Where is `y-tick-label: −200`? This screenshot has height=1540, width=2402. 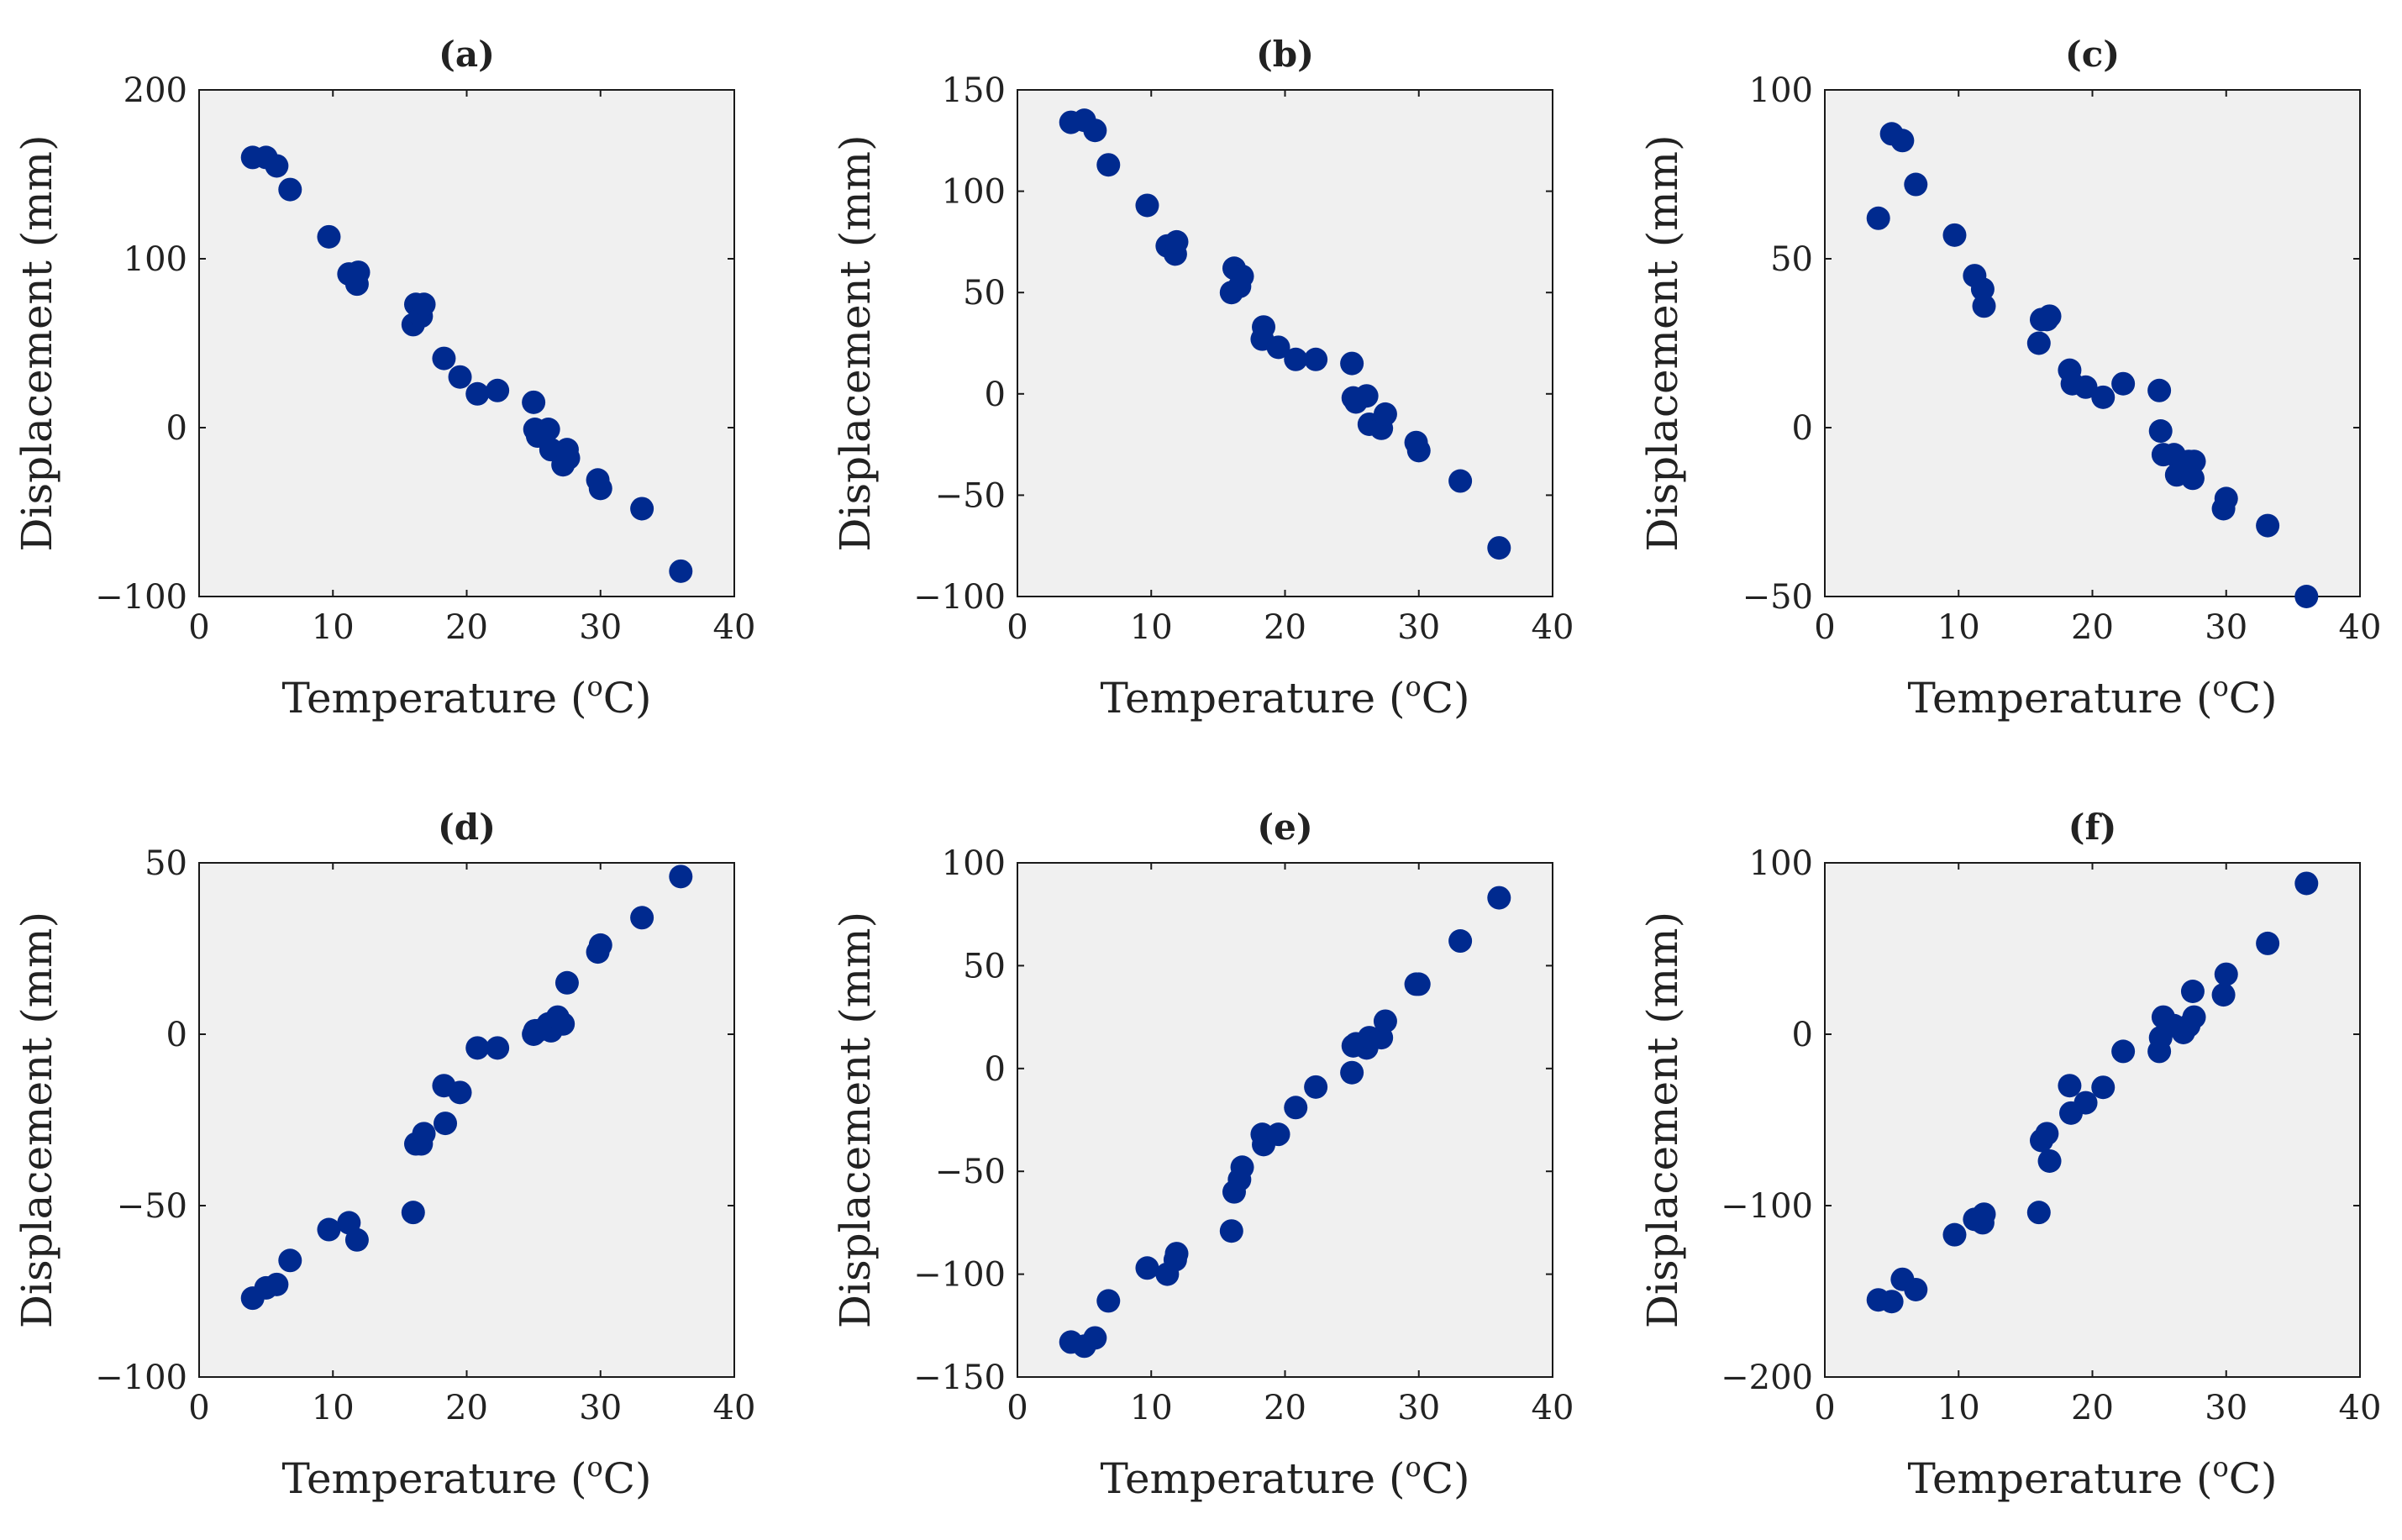
y-tick-label: −200 is located at coordinates (1767, 1378).